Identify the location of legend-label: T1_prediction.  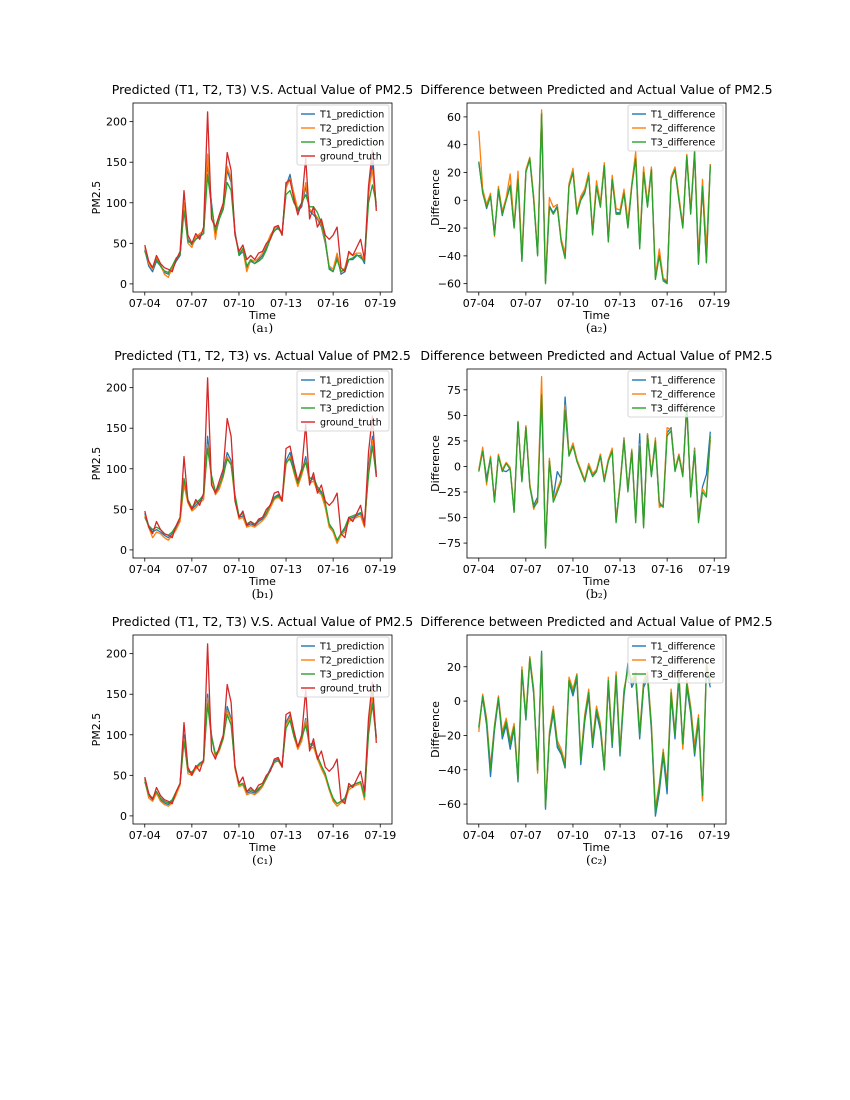
(351, 381).